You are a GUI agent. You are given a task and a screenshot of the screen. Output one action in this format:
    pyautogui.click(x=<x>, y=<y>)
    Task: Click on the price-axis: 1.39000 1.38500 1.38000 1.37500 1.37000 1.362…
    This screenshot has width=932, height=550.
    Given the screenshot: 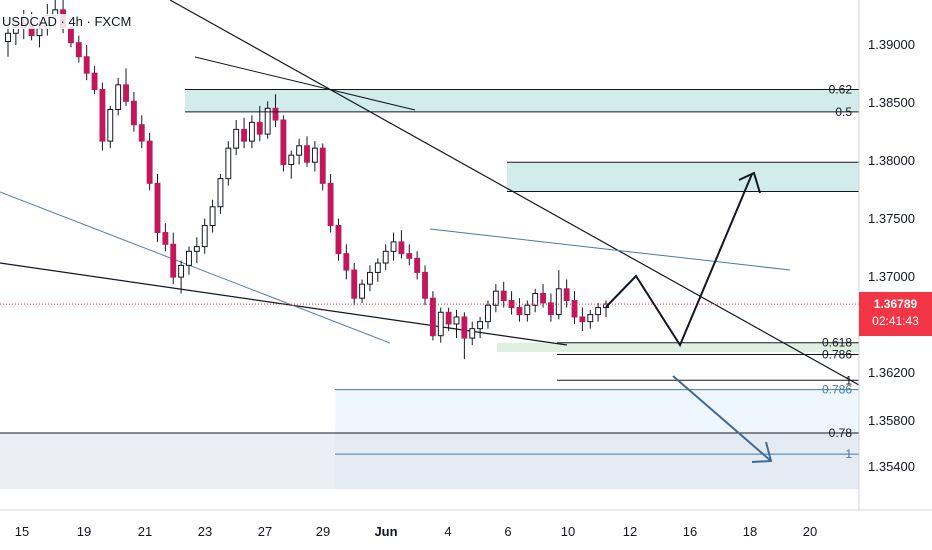 What is the action you would take?
    pyautogui.click(x=891, y=255)
    